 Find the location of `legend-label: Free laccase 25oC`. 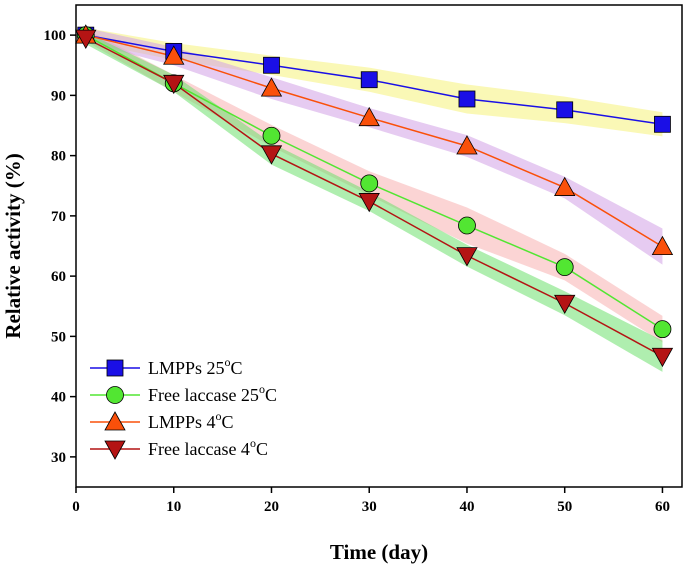

legend-label: Free laccase 25oC is located at coordinates (212, 393).